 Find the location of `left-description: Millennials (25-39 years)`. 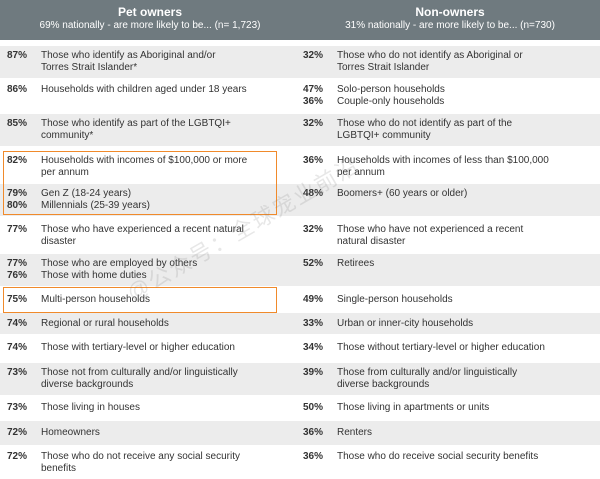

left-description: Millennials (25-39 years) is located at coordinates (95, 205).